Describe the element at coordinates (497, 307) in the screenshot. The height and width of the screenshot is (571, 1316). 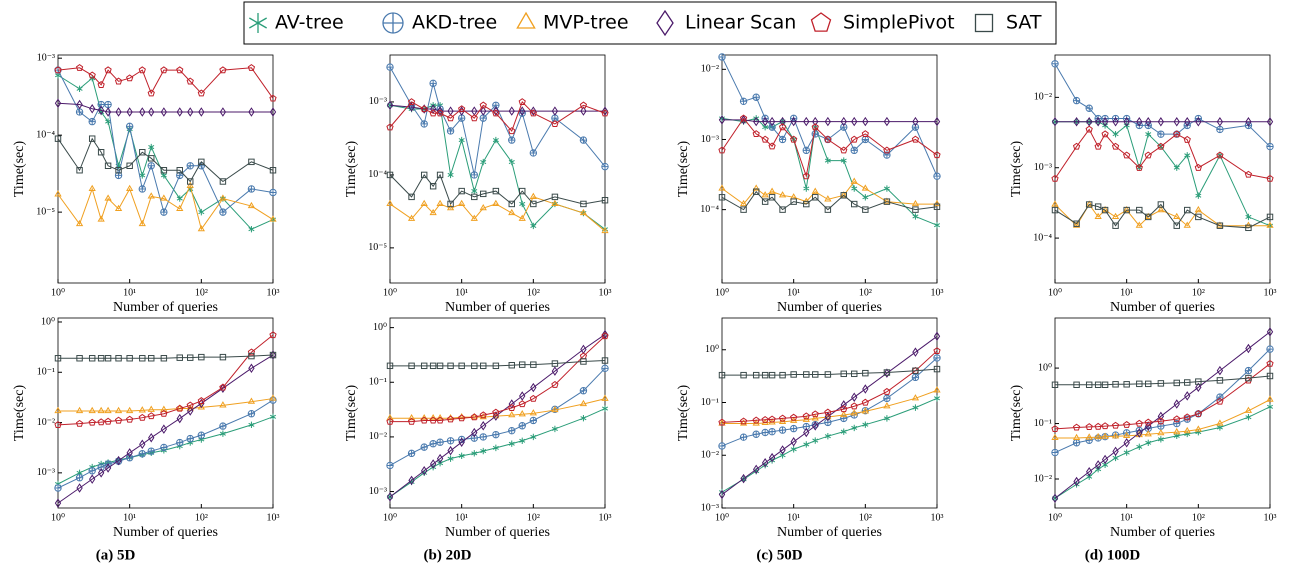
I see `x-axis-label: Number of queries` at that location.